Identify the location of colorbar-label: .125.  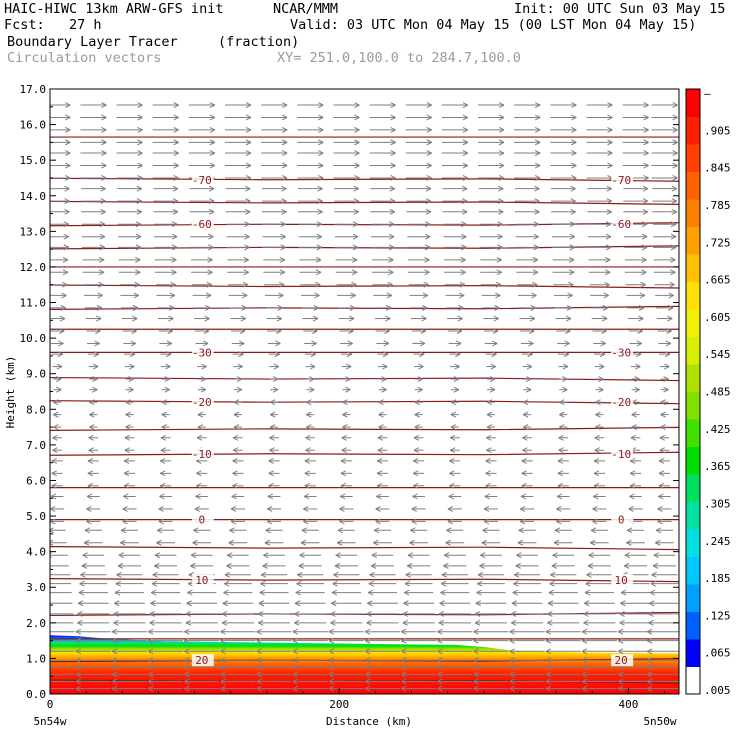
(717, 615).